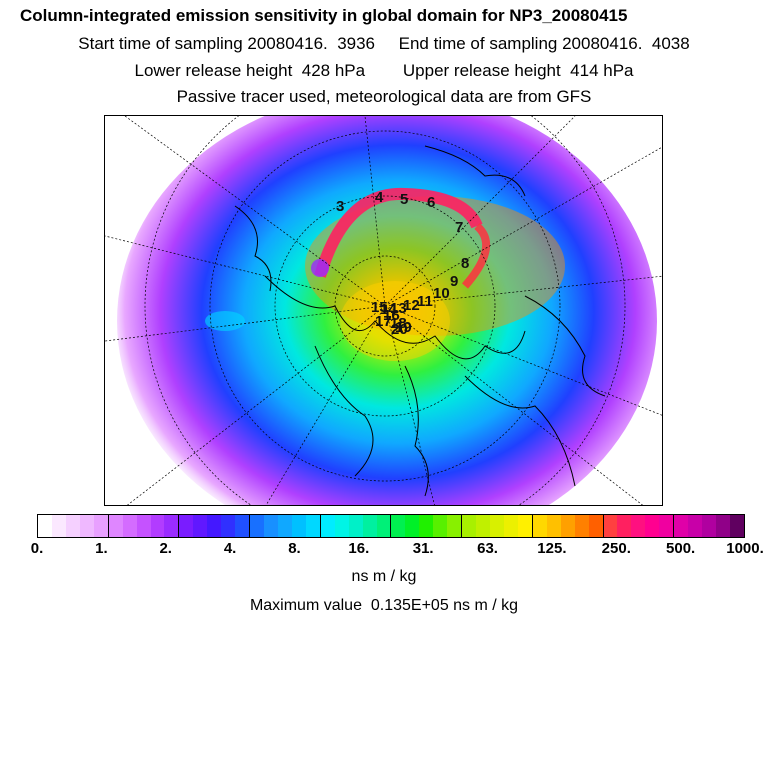 The image size is (768, 768). Describe the element at coordinates (388, 309) in the screenshot. I see `track-marker: 14` at that location.